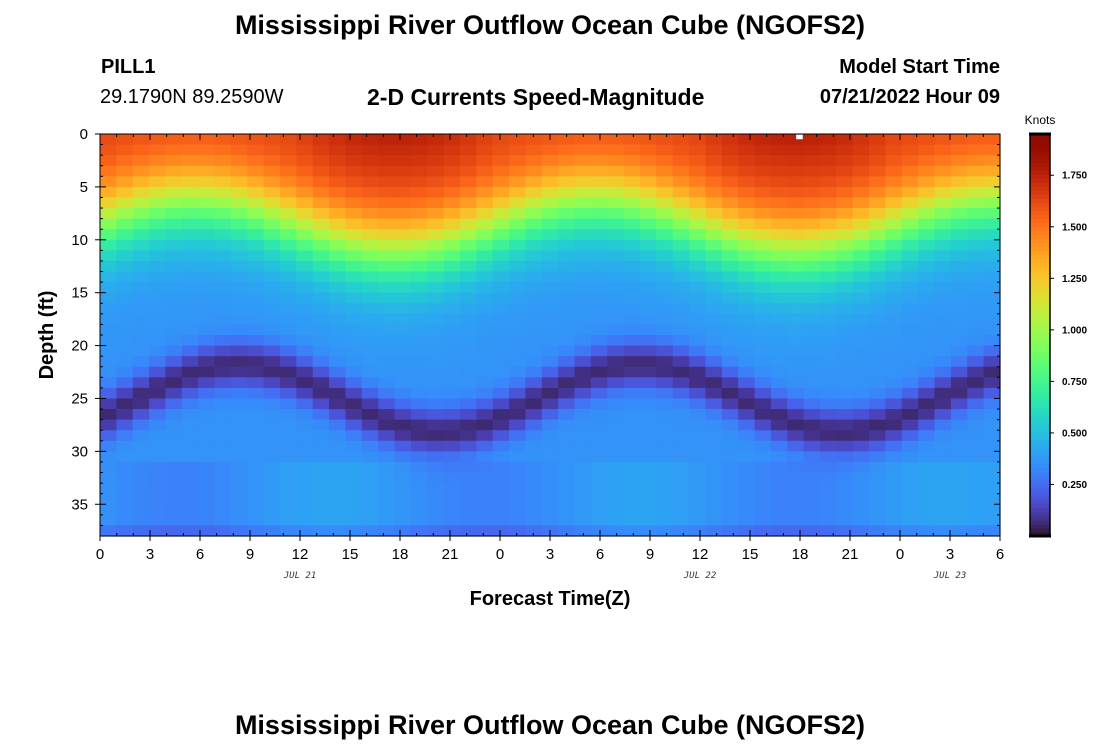  I want to click on x-tick-label: 18, so click(800, 554).